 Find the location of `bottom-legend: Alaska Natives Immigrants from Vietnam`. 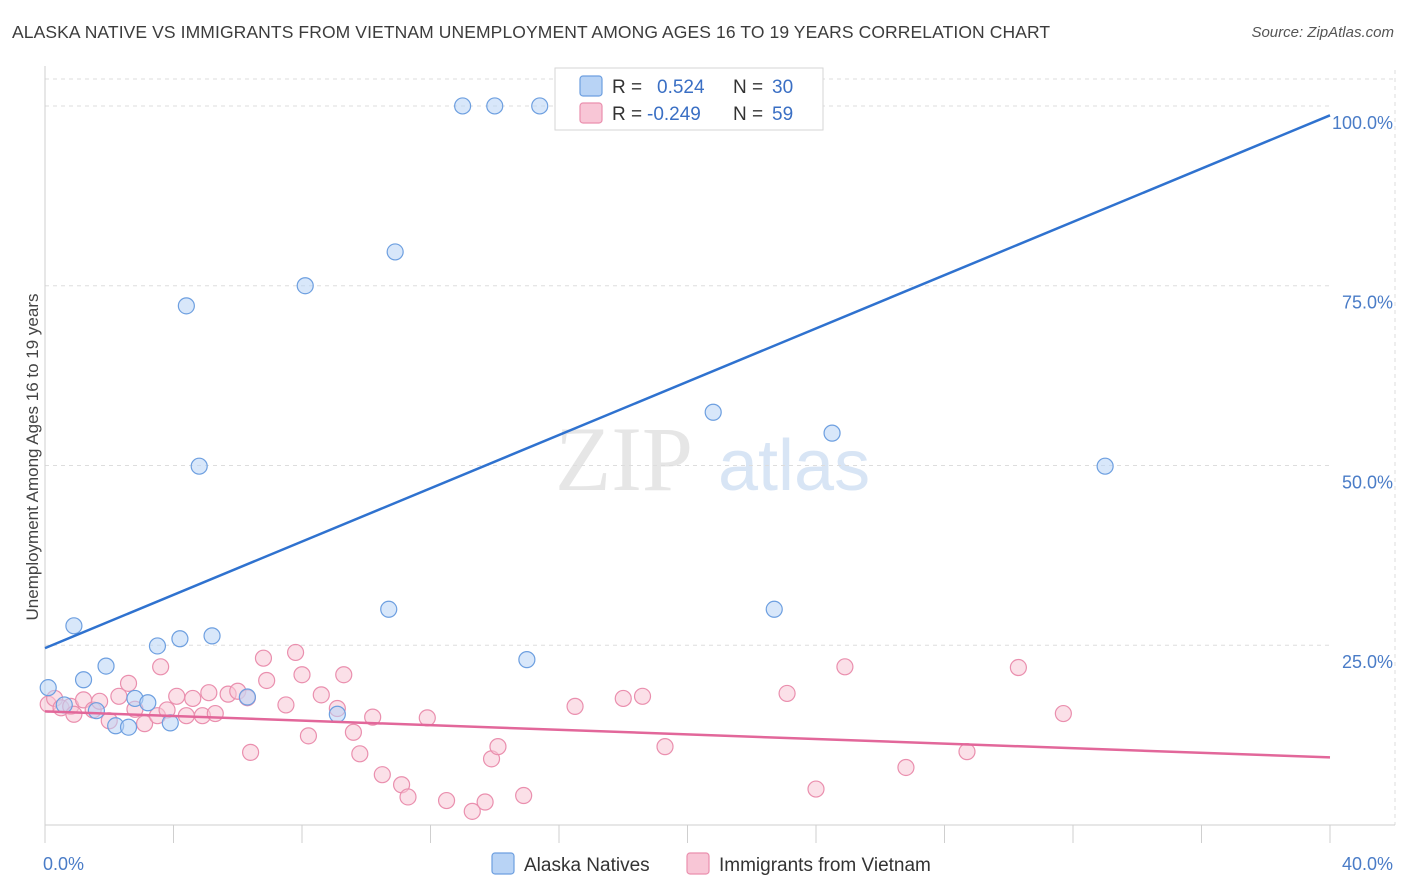

bottom-legend: Alaska Natives Immigrants from Vietnam is located at coordinates (711, 864).